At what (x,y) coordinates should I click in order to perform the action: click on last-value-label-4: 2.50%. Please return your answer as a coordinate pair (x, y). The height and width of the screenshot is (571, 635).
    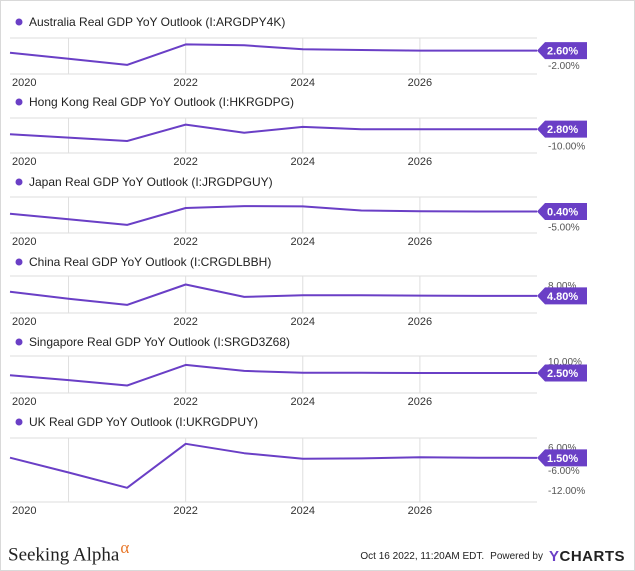
    Looking at the image, I should click on (562, 374).